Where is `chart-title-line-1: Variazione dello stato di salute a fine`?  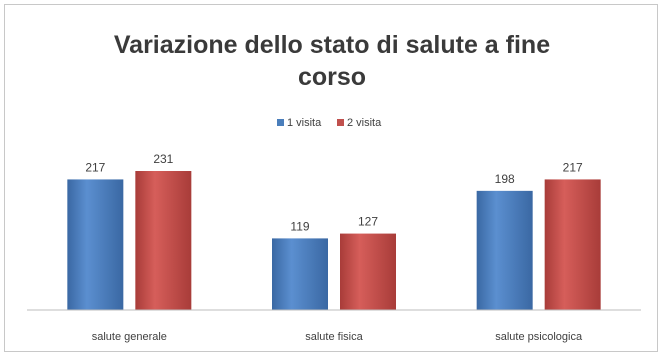 chart-title-line-1: Variazione dello stato di salute a fine is located at coordinates (332, 45).